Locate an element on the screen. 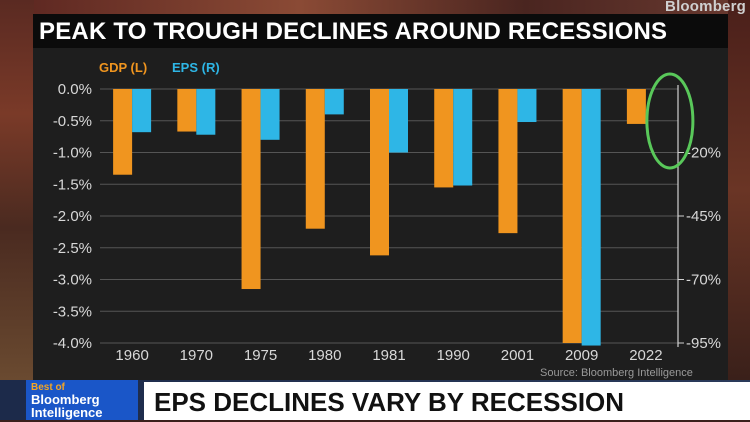 The image size is (750, 422). x-tick-label: 1990 is located at coordinates (453, 355).